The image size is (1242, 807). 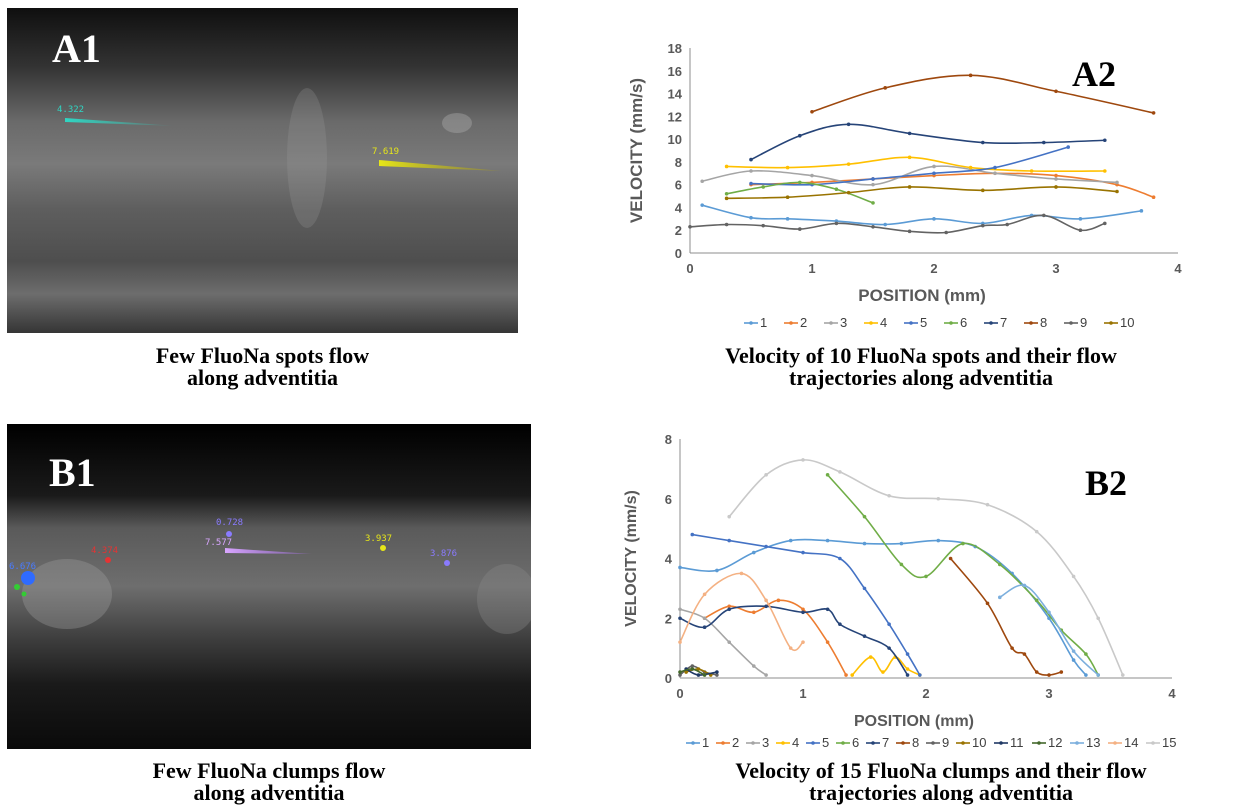 I want to click on a2-legend-label-6: 6, so click(x=963, y=322).